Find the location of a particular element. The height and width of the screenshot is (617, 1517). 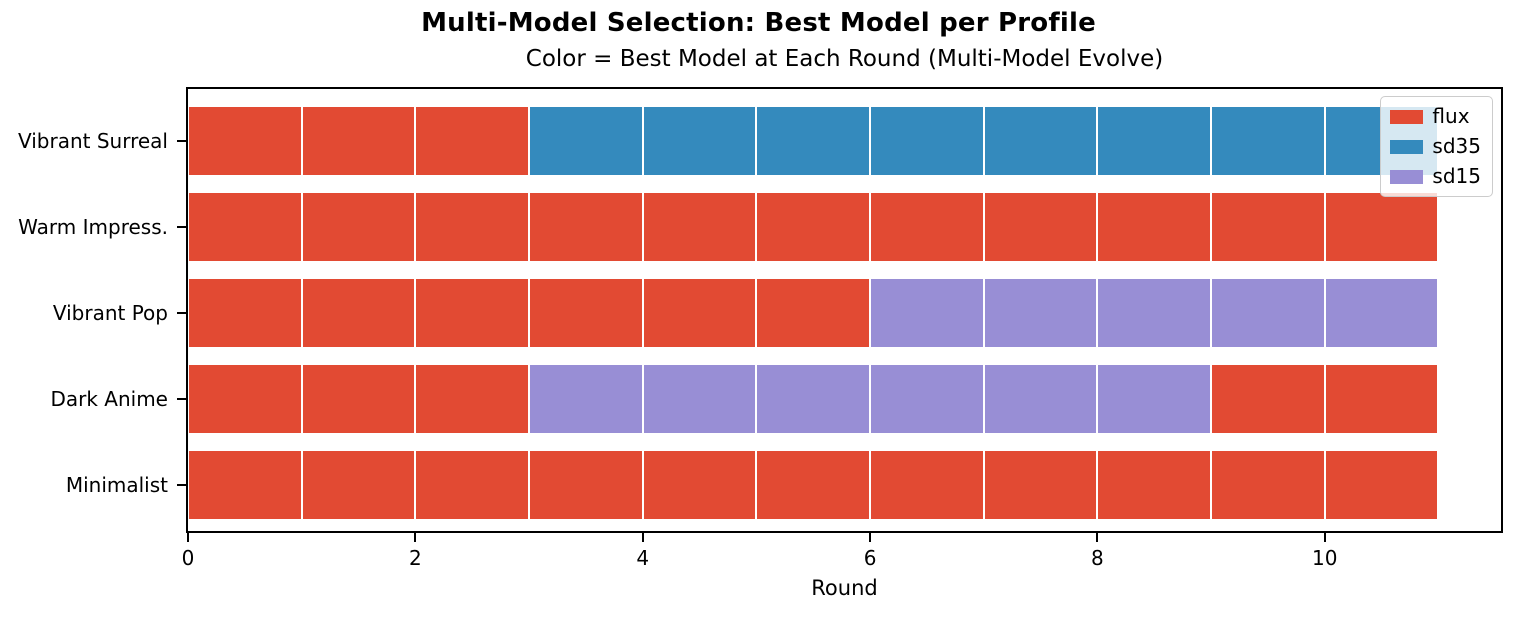

y-tick-label: Vibrant Surreal is located at coordinates (93, 141).